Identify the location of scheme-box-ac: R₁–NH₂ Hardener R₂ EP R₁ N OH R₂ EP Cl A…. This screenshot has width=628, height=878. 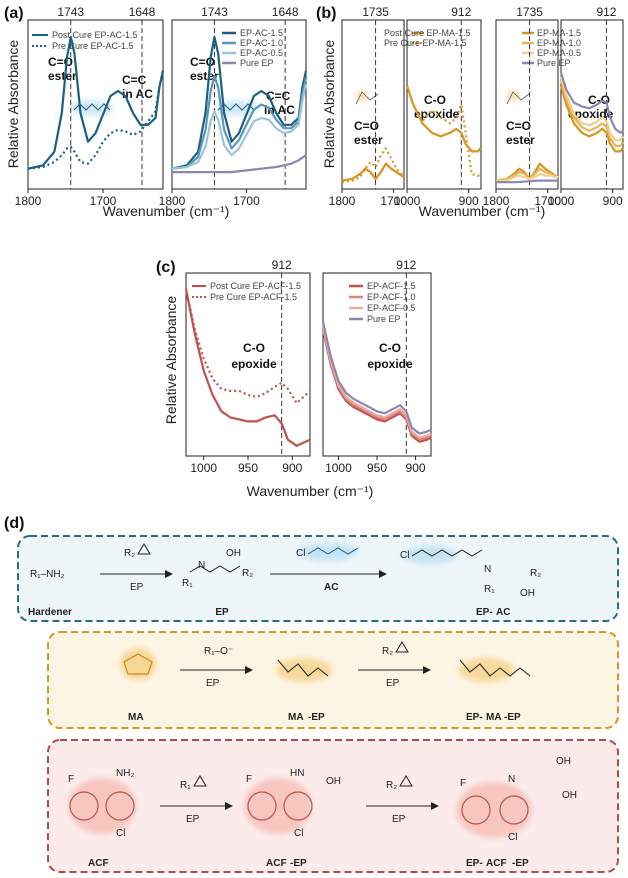
(318, 578).